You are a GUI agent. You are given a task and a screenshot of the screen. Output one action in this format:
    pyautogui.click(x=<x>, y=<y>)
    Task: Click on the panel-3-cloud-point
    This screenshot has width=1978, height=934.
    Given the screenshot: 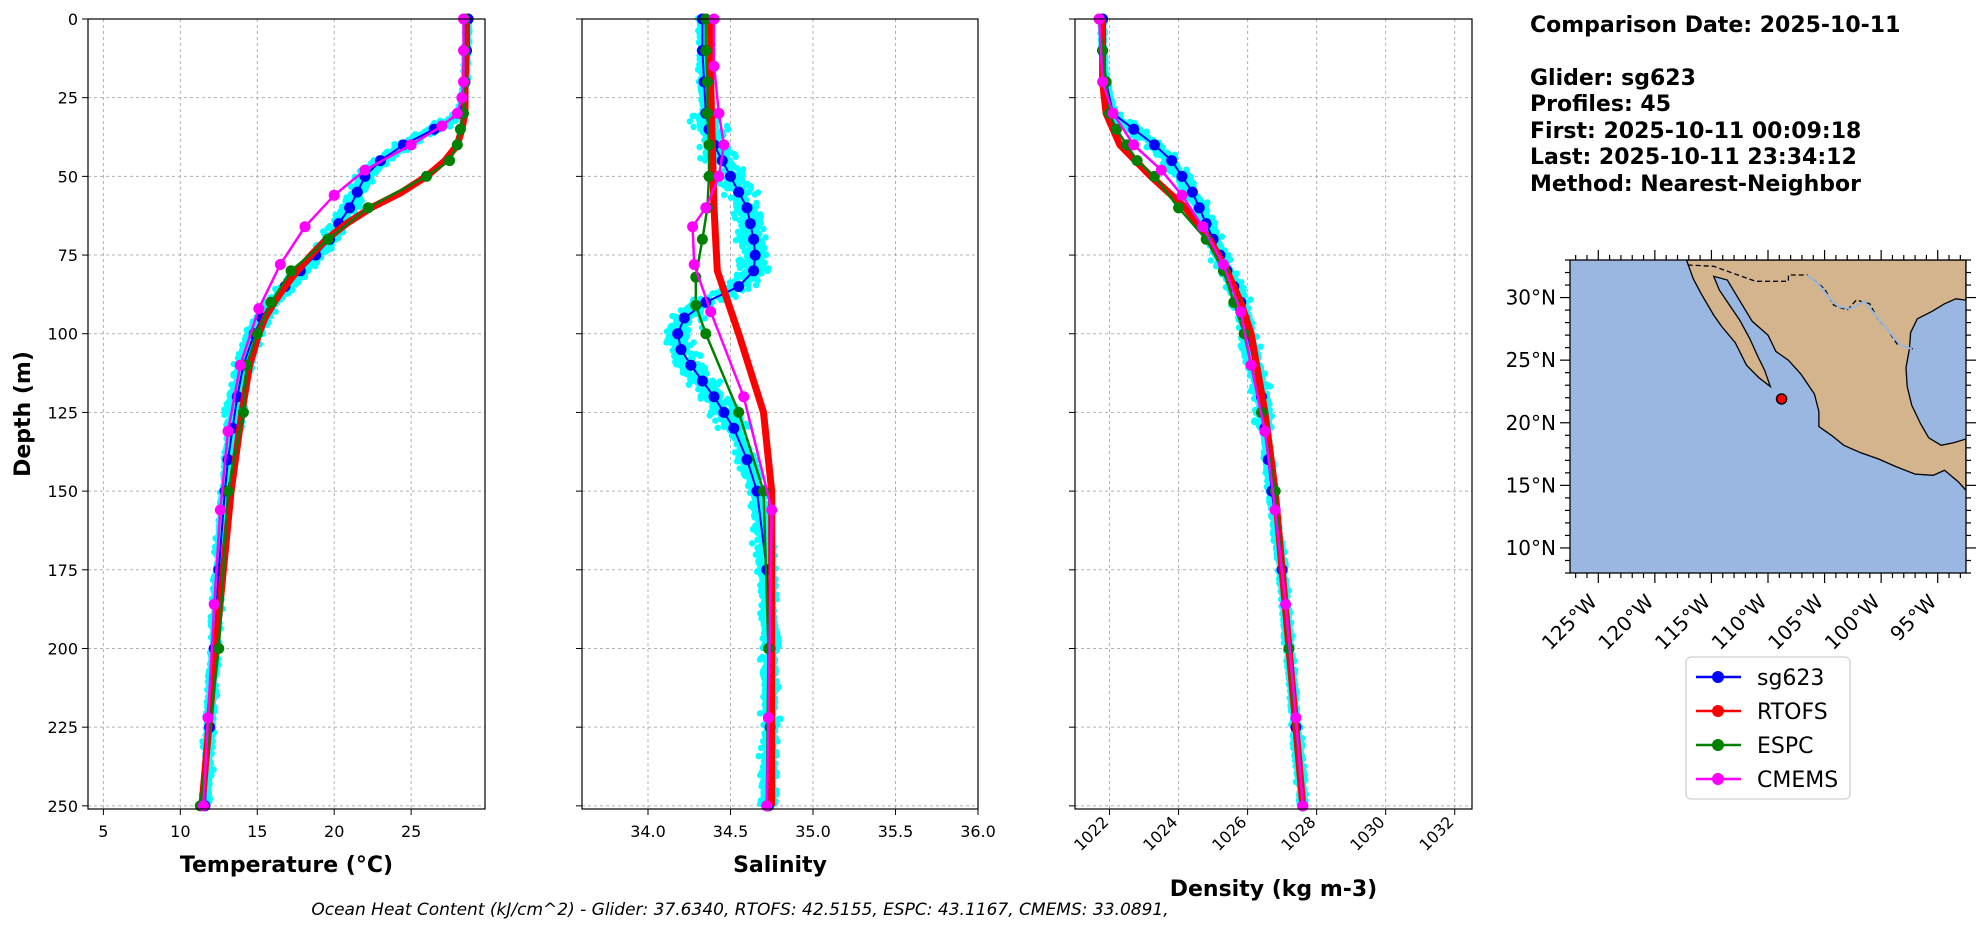 What is the action you would take?
    pyautogui.click(x=1211, y=260)
    